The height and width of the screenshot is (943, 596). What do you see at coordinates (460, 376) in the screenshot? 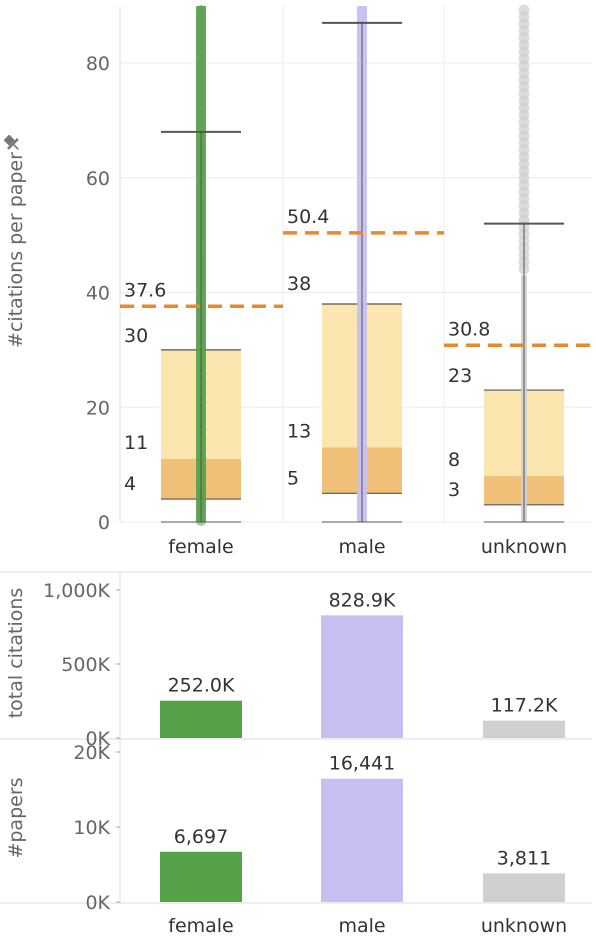
I see `q3-label-unknown: 23` at bounding box center [460, 376].